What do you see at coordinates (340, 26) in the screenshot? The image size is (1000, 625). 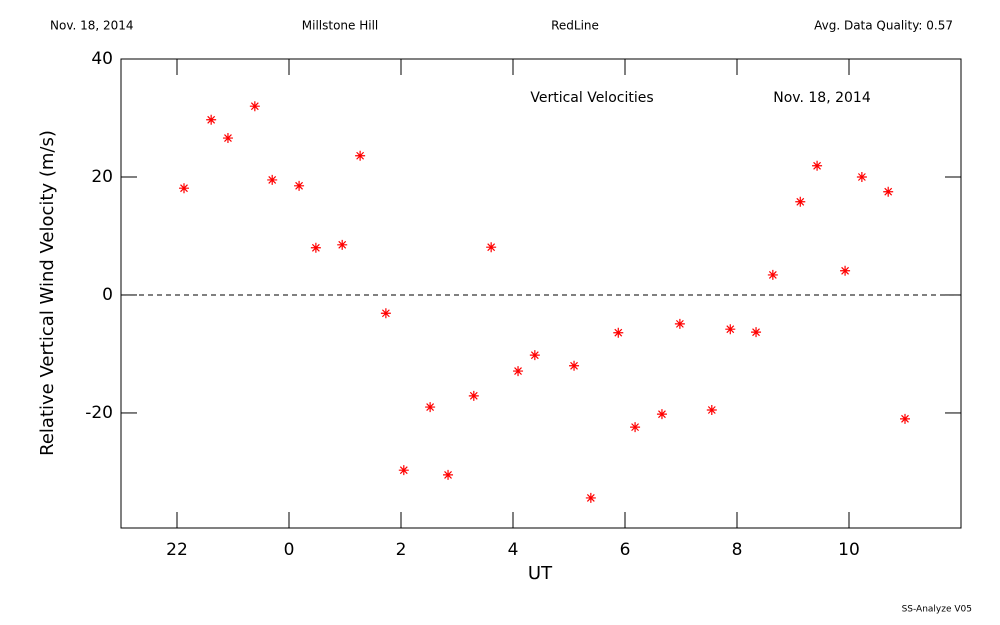 I see `header-site: Millstone Hill` at bounding box center [340, 26].